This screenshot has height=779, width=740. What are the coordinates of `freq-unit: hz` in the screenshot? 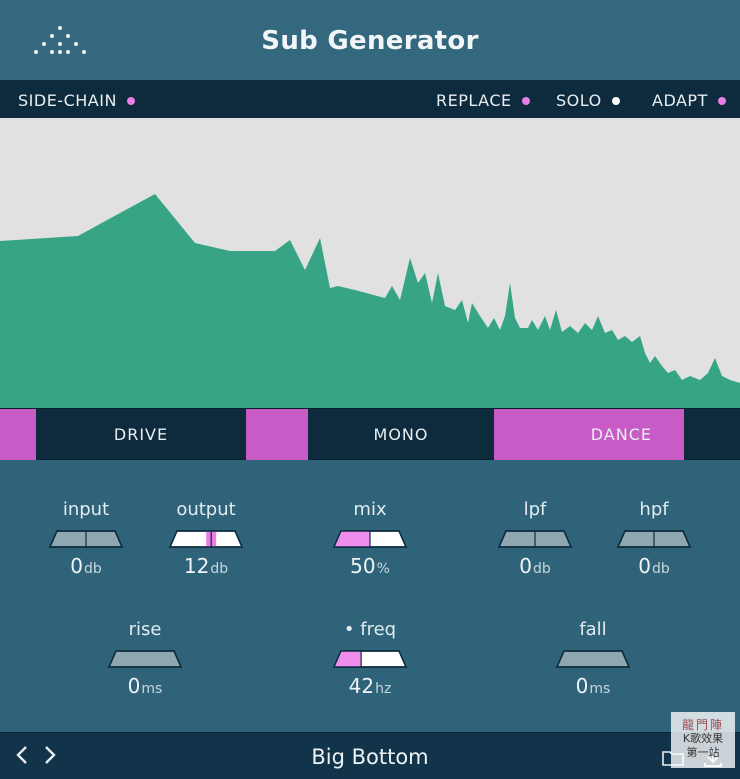 It's located at (383, 689).